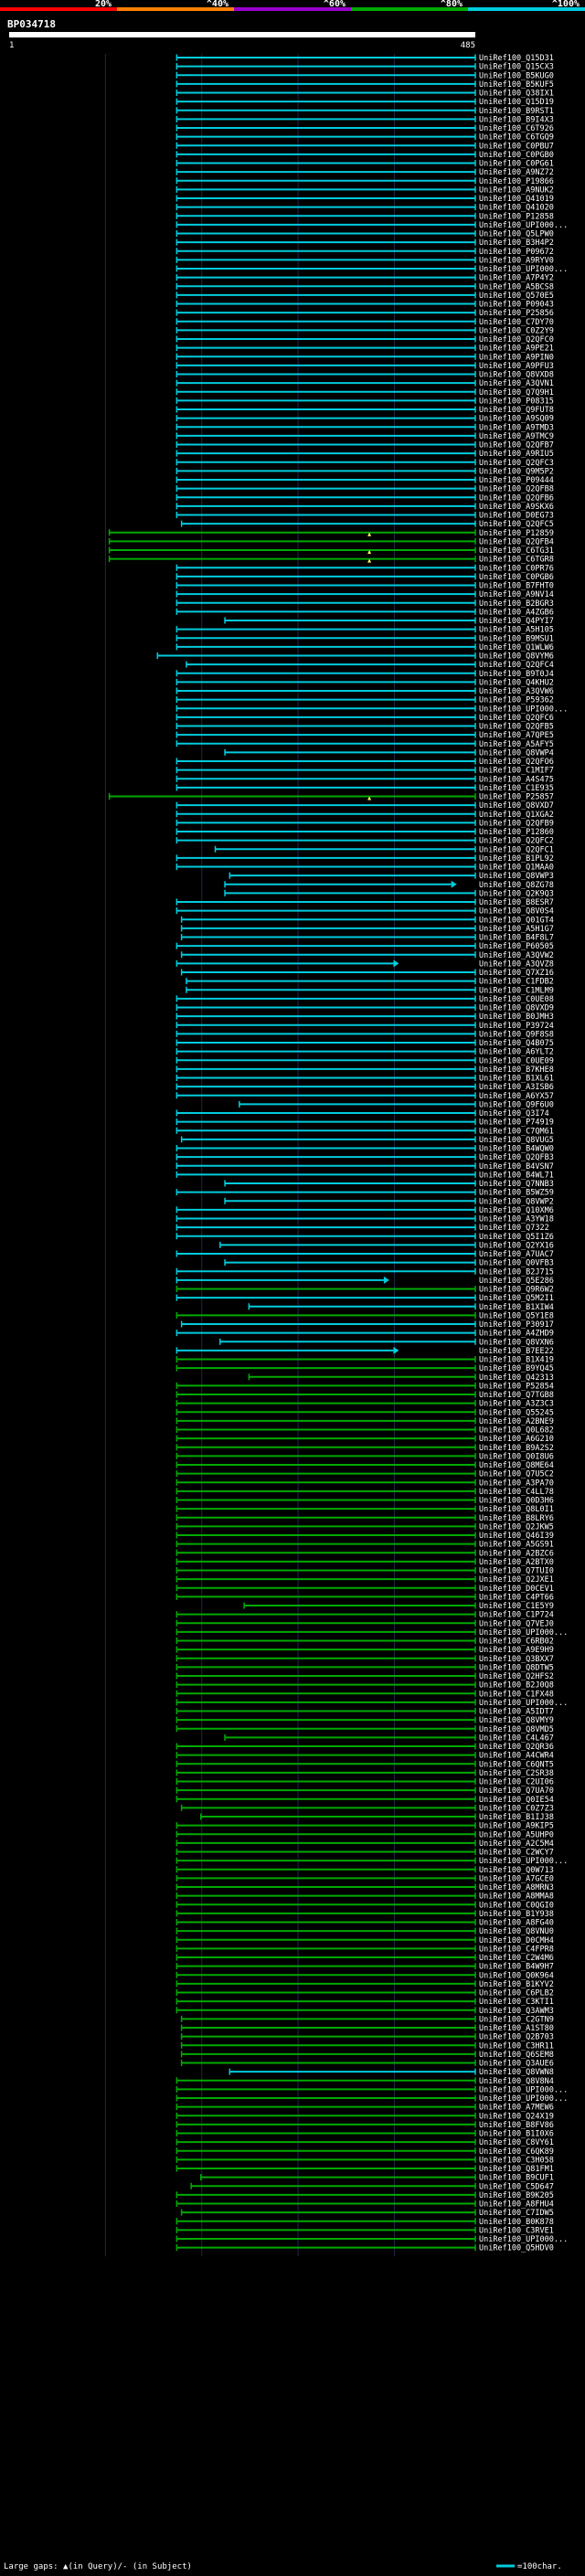 Image resolution: width=585 pixels, height=2576 pixels. What do you see at coordinates (516, 1958) in the screenshot?
I see `hit-label: UniRef100_C2W4M6` at bounding box center [516, 1958].